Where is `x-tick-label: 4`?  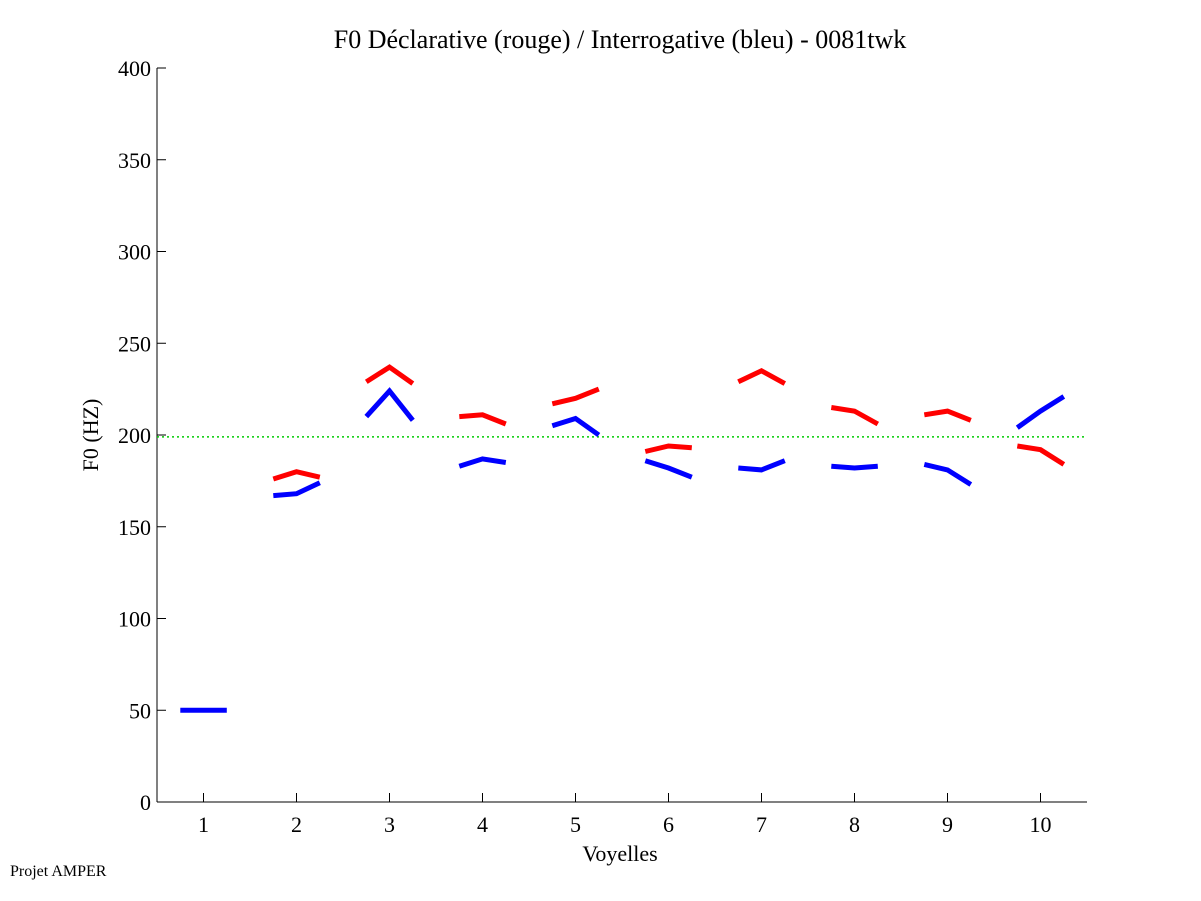 x-tick-label: 4 is located at coordinates (482, 824).